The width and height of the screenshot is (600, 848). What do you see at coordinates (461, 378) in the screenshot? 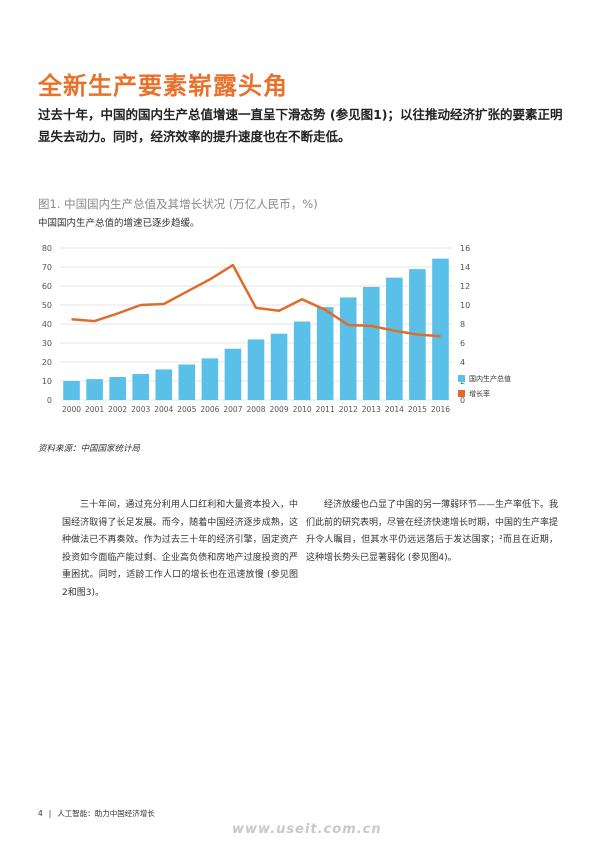
I see `legend-swatch-gdp` at bounding box center [461, 378].